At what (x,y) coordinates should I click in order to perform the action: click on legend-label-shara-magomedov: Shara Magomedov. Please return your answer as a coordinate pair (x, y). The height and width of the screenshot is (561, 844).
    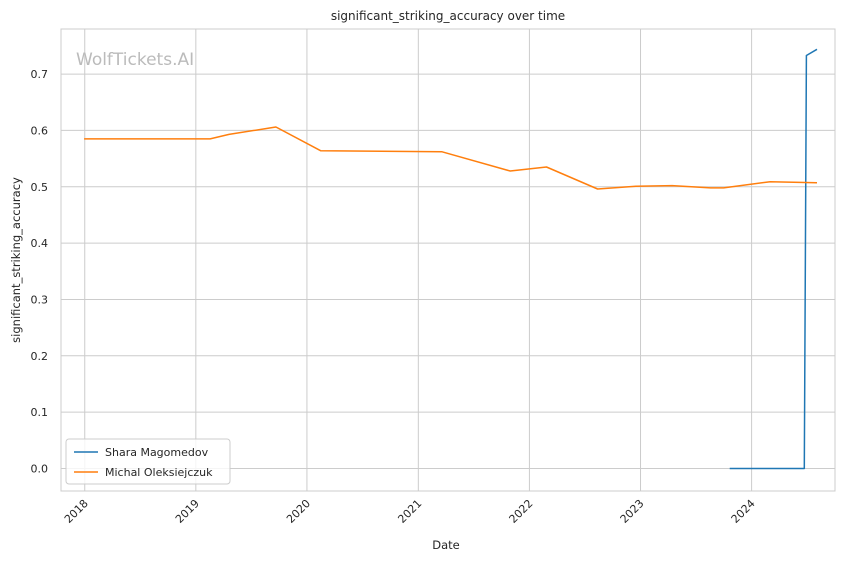
    Looking at the image, I should click on (157, 452).